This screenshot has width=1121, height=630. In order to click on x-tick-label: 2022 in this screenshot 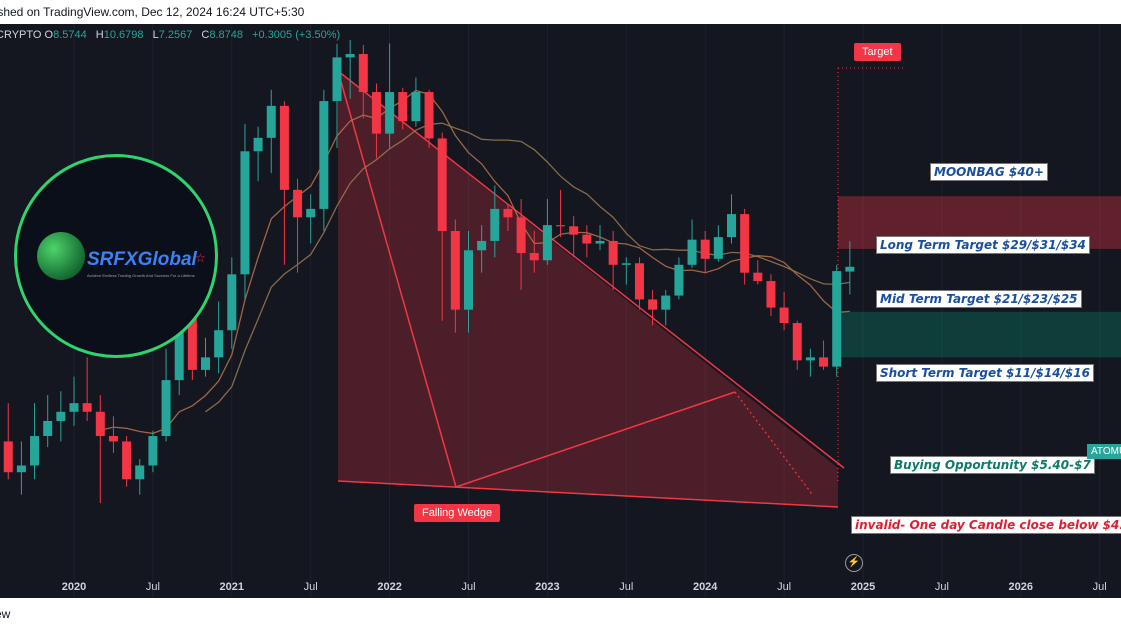, I will do `click(389, 587)`.